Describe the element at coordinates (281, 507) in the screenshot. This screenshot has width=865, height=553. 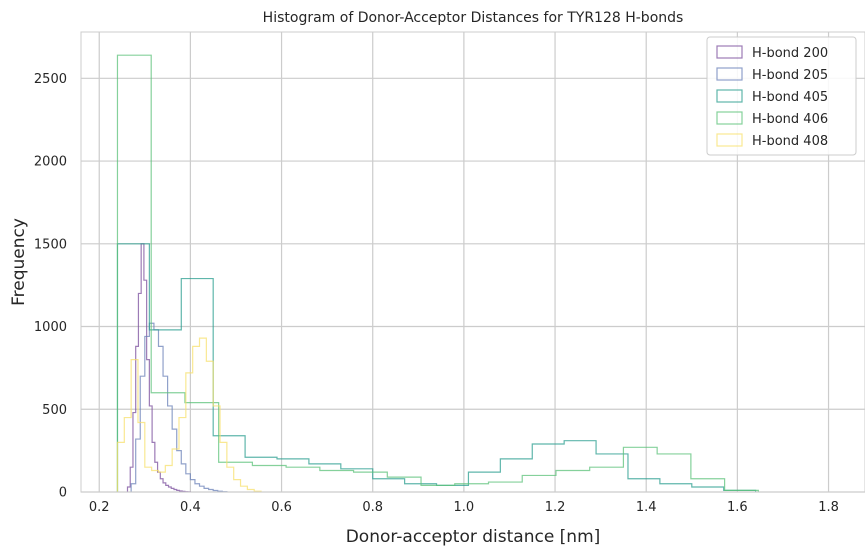
I see `x-tick-label: 0.6` at that location.